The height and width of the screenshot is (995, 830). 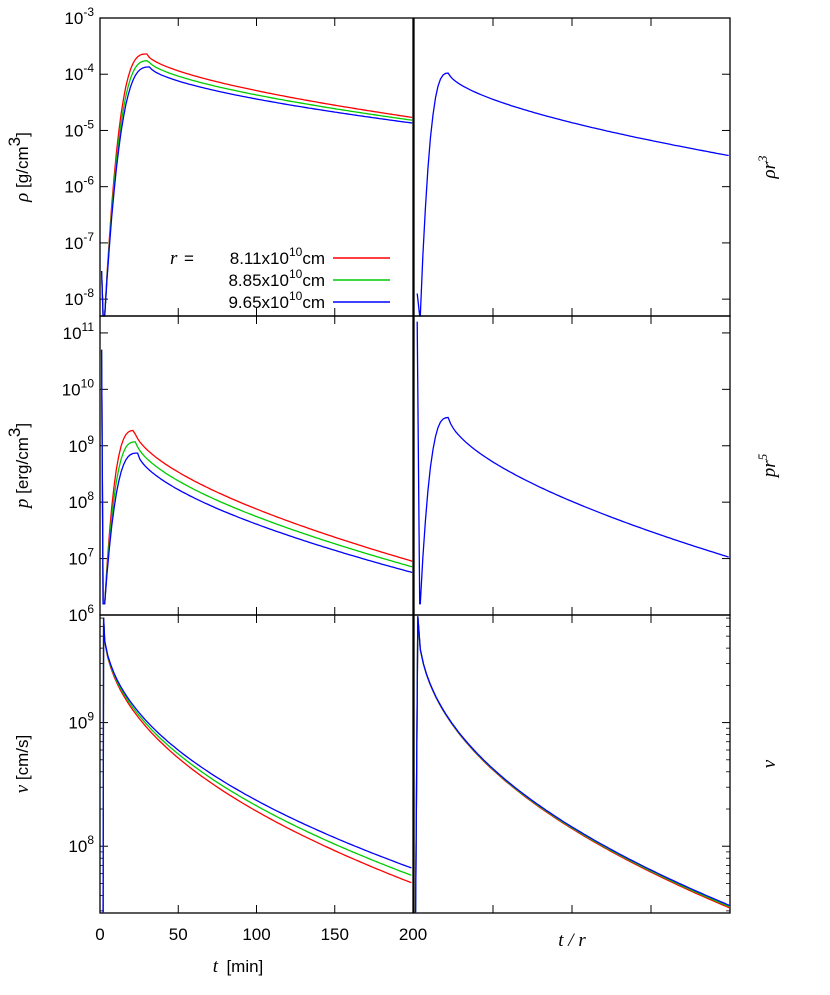 I want to click on panel-right-pressure, so click(x=572, y=465).